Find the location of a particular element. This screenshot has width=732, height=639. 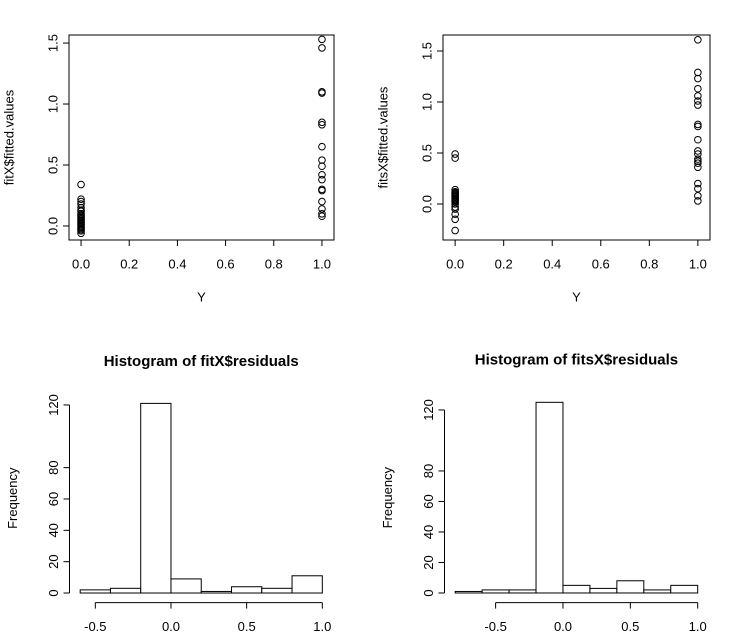

y-axis-label: fitX$fitted.values is located at coordinates (8, 137).